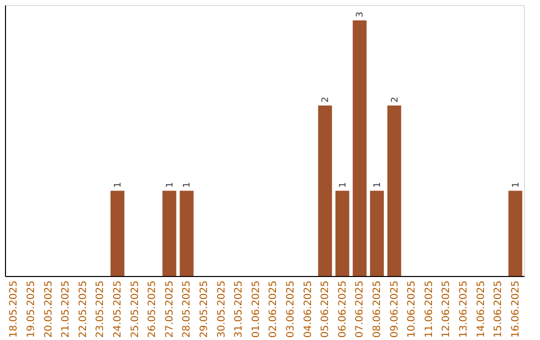 The width and height of the screenshot is (540, 340). What do you see at coordinates (204, 309) in the screenshot?
I see `x-tick-label: 29.05.2025` at bounding box center [204, 309].